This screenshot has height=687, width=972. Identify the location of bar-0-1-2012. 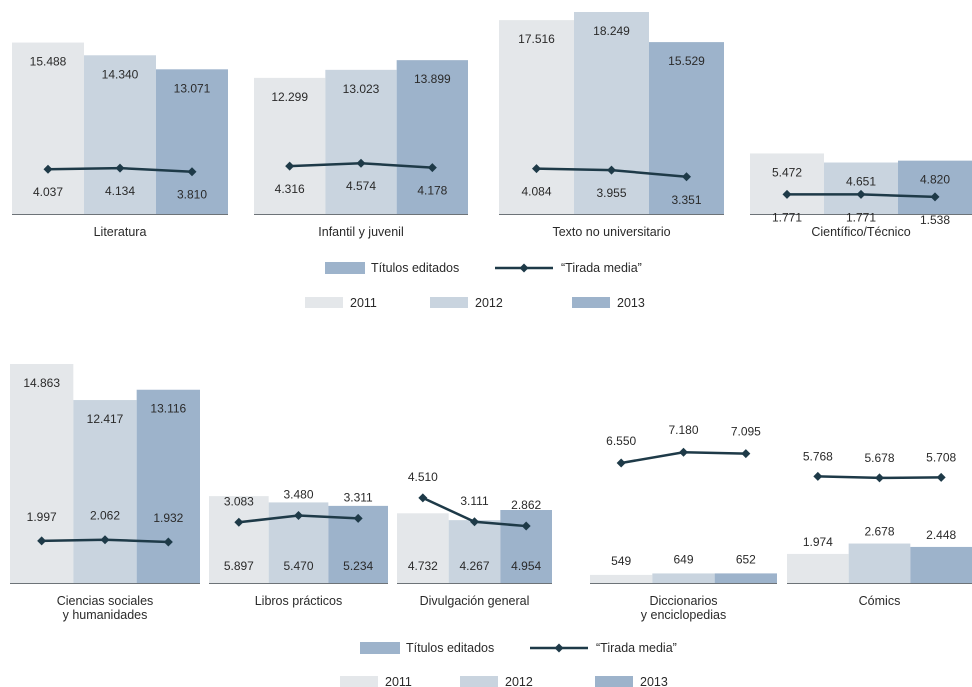
(361, 142).